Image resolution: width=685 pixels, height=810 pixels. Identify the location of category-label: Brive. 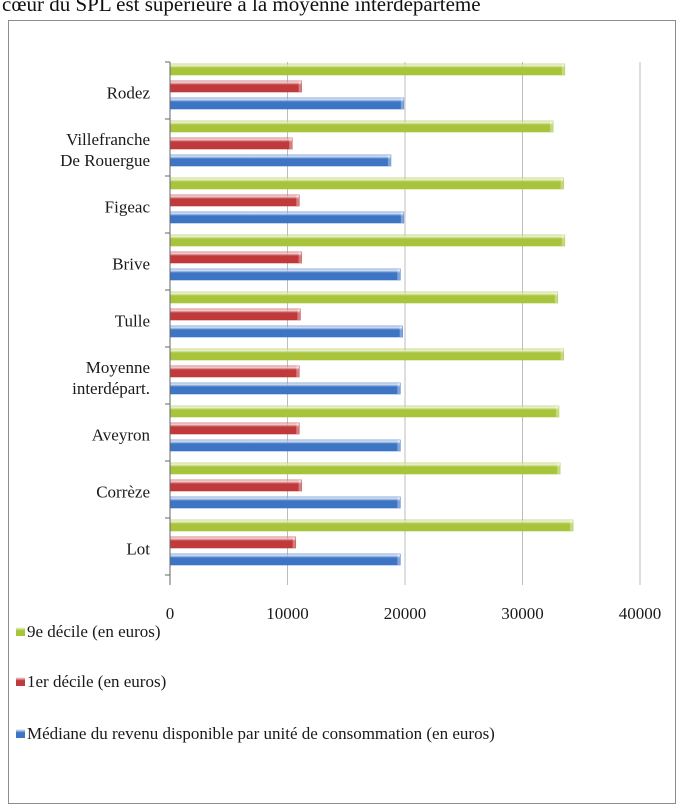
(131, 264).